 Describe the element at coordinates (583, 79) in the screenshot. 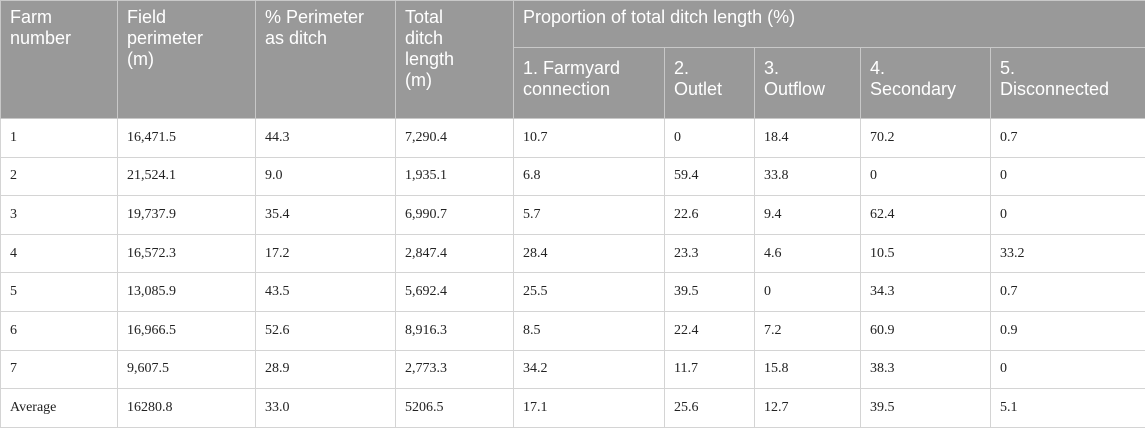

I see `subcolumn-header-text: 1. Farmyard connection` at that location.